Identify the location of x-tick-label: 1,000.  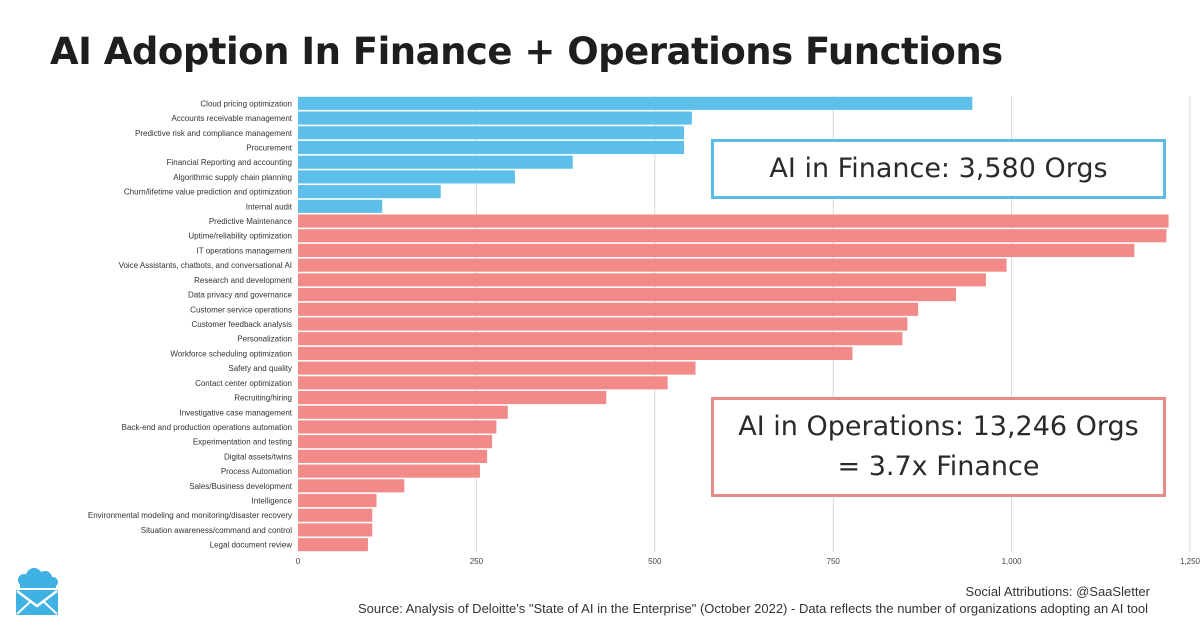
(1012, 561).